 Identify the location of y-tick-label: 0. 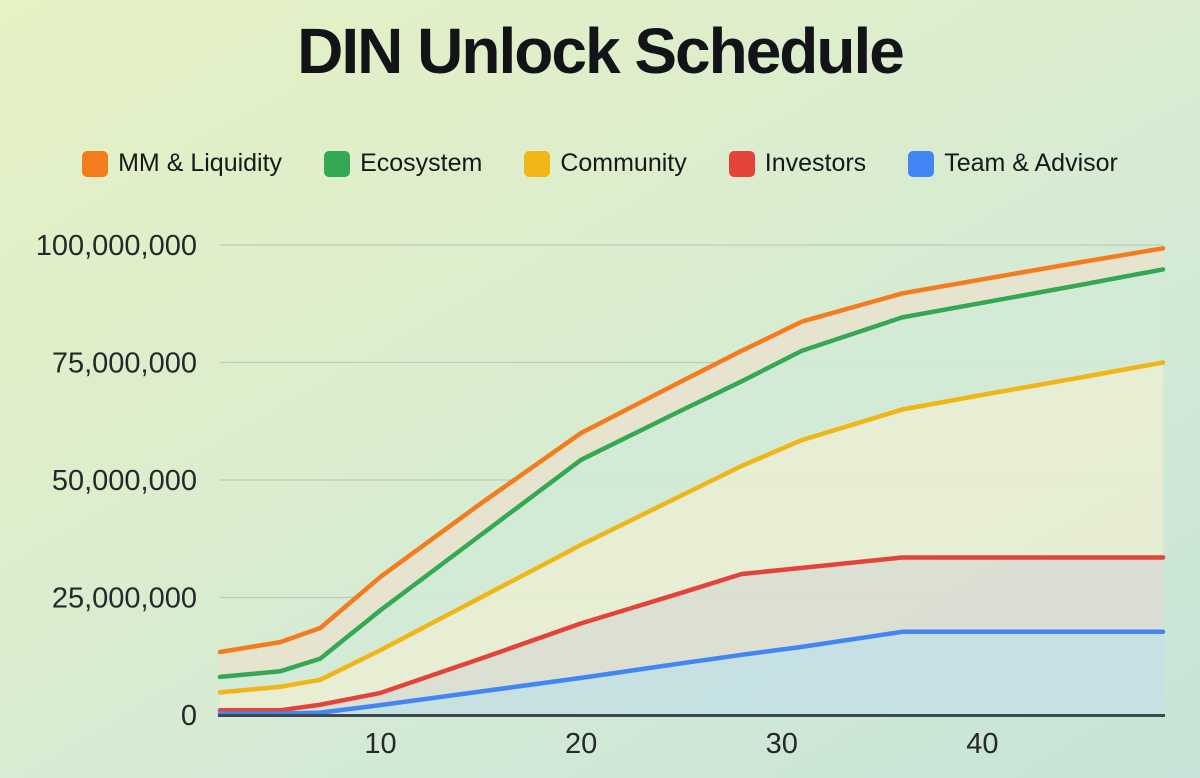
(189, 716).